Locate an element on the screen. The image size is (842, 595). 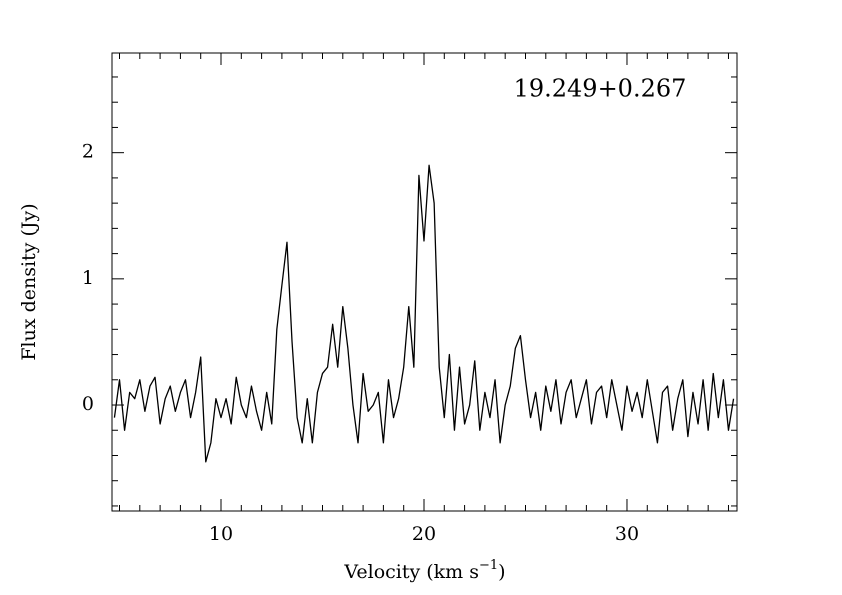
x-tick-label: 20 is located at coordinates (424, 534).